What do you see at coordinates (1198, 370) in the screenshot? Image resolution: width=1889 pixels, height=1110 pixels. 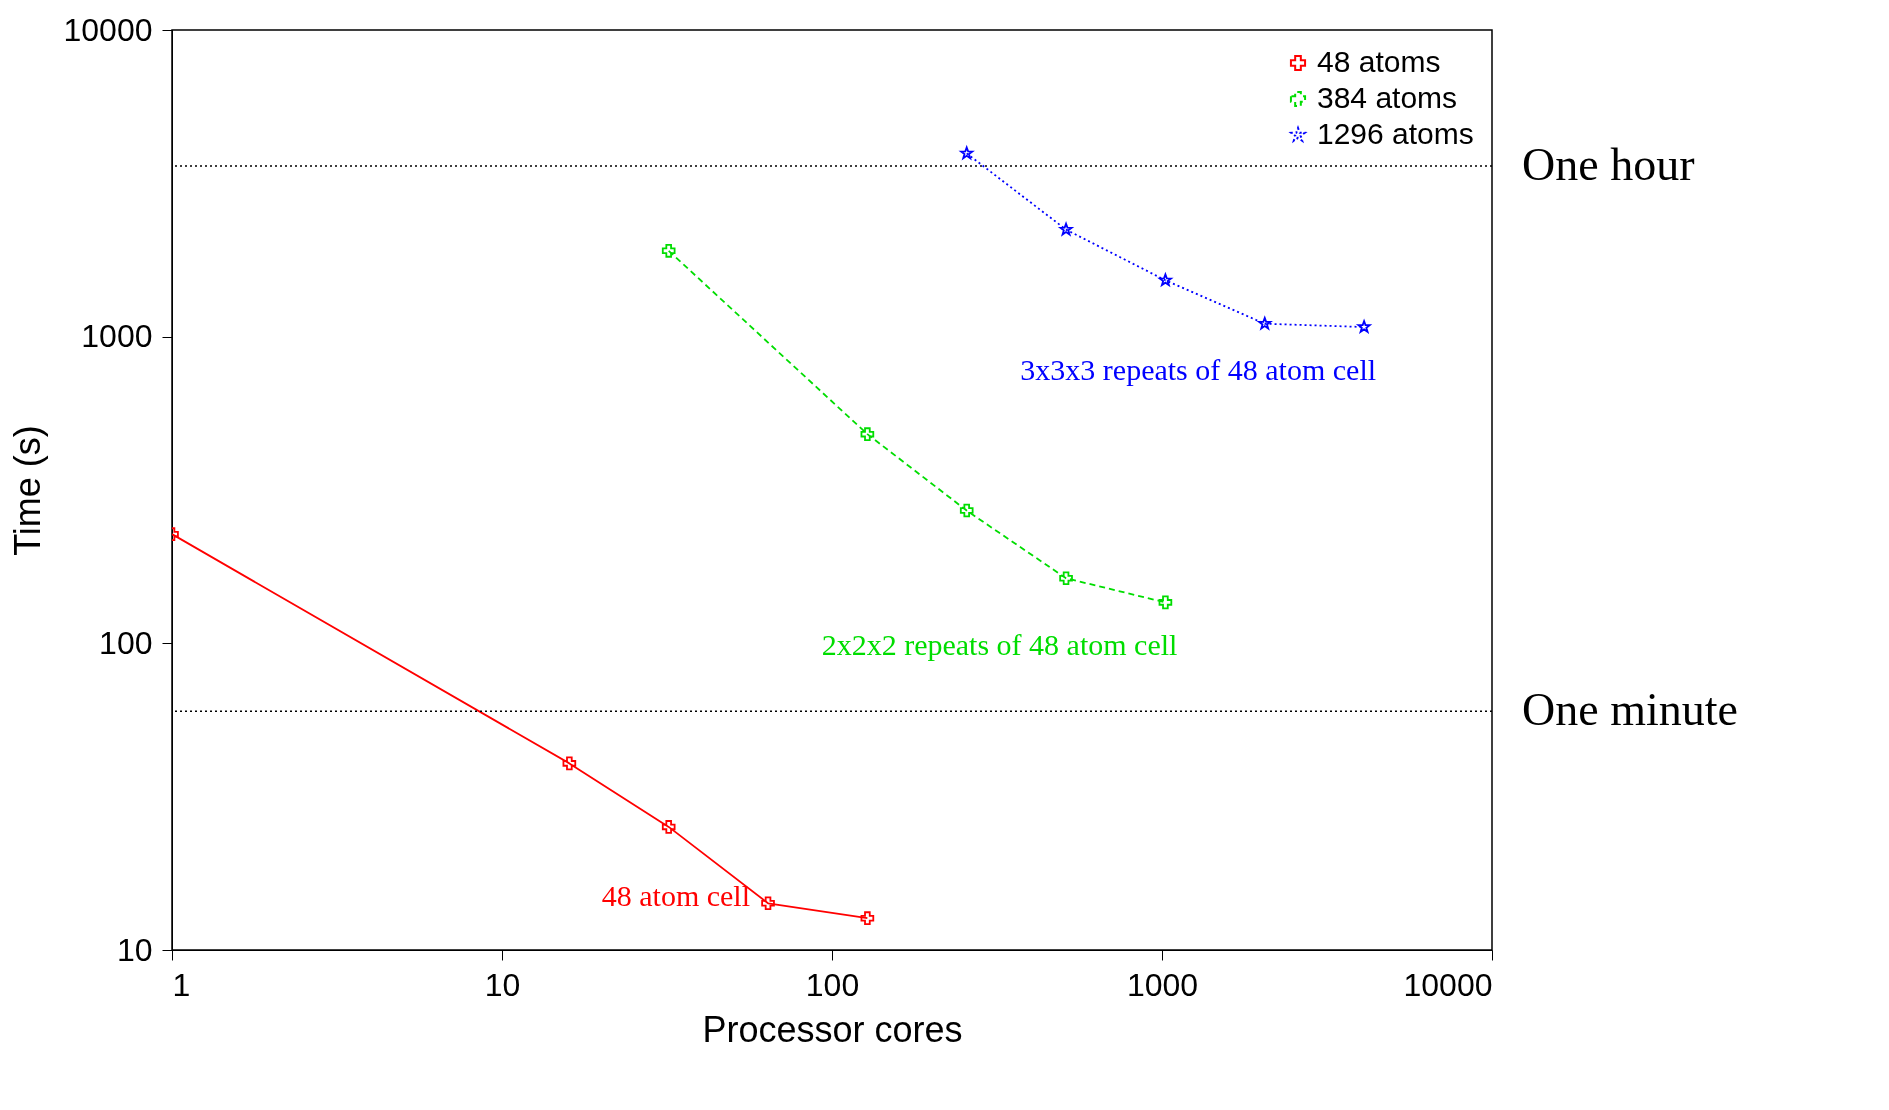 I see `annotation: 3x3x3 repeats of 48 atom cell` at bounding box center [1198, 370].